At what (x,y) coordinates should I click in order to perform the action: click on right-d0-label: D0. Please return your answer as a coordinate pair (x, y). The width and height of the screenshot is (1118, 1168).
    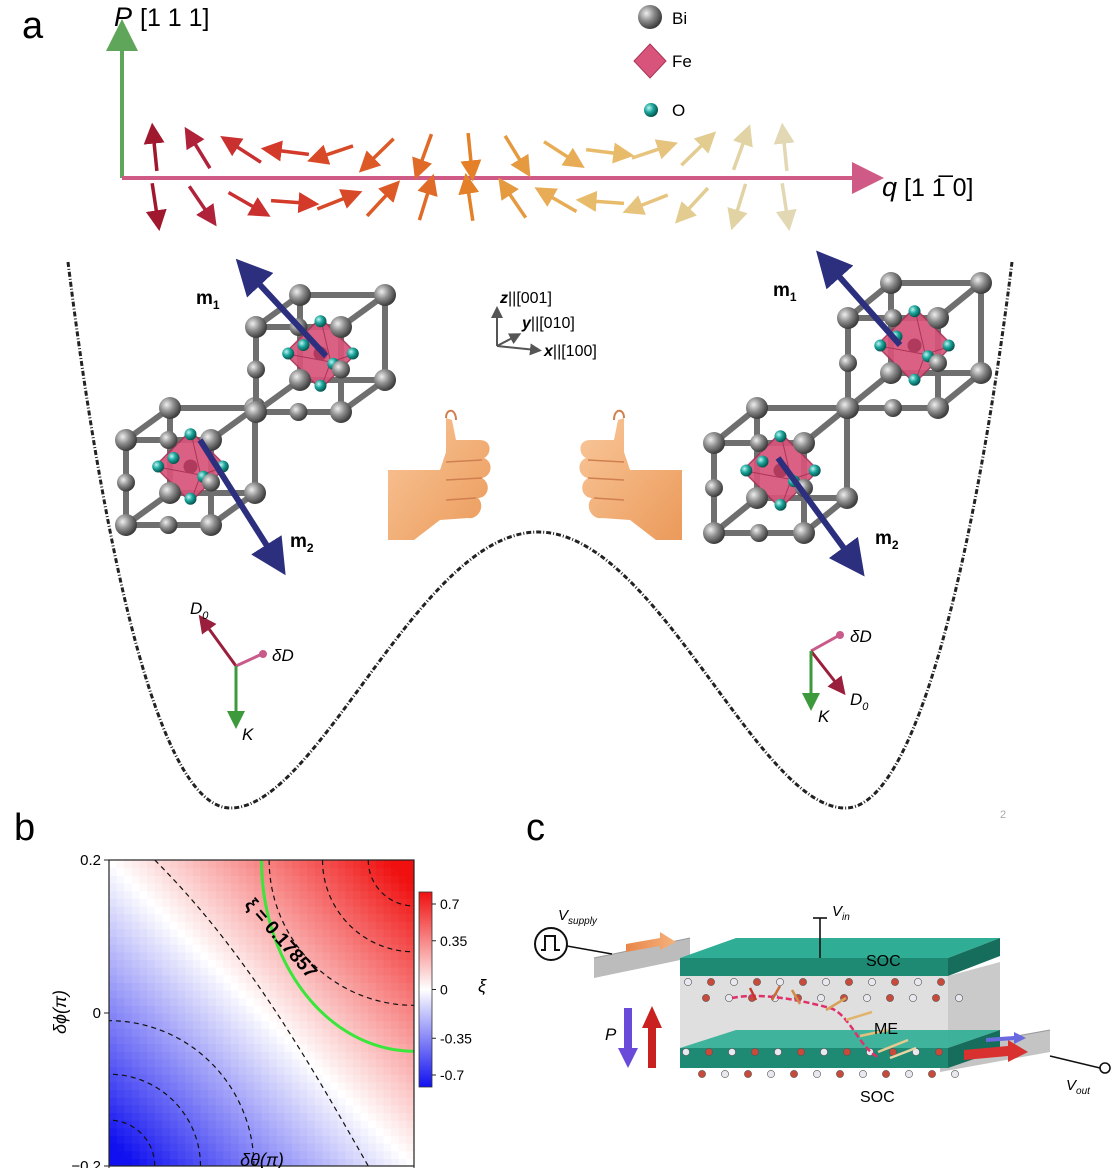
    Looking at the image, I should click on (859, 701).